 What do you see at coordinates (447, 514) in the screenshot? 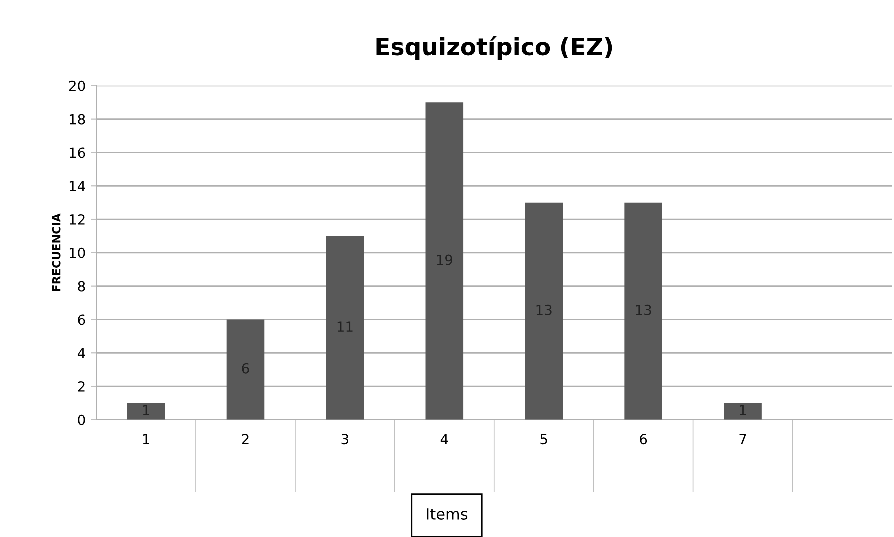
I see `x-axis-title: Items` at bounding box center [447, 514].